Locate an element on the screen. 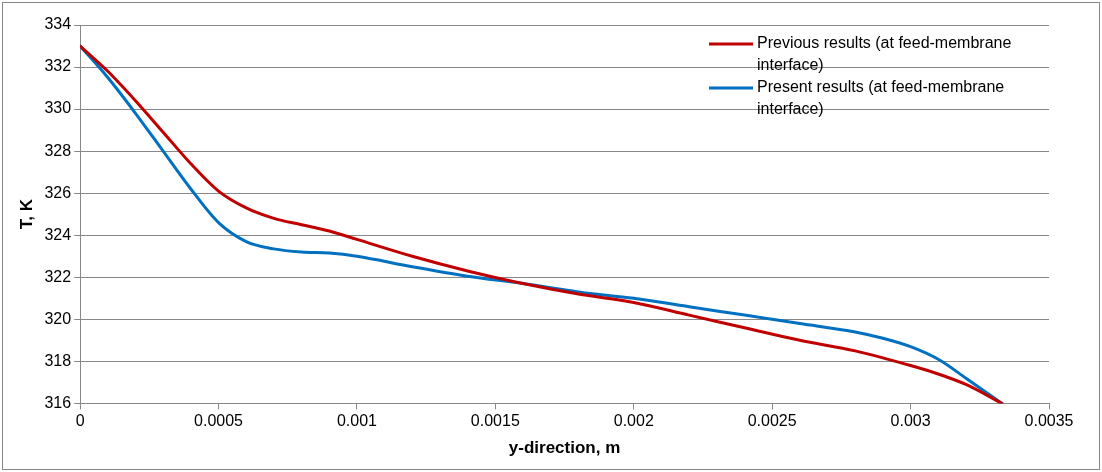  x-tick-label: 0.0015 is located at coordinates (495, 421).